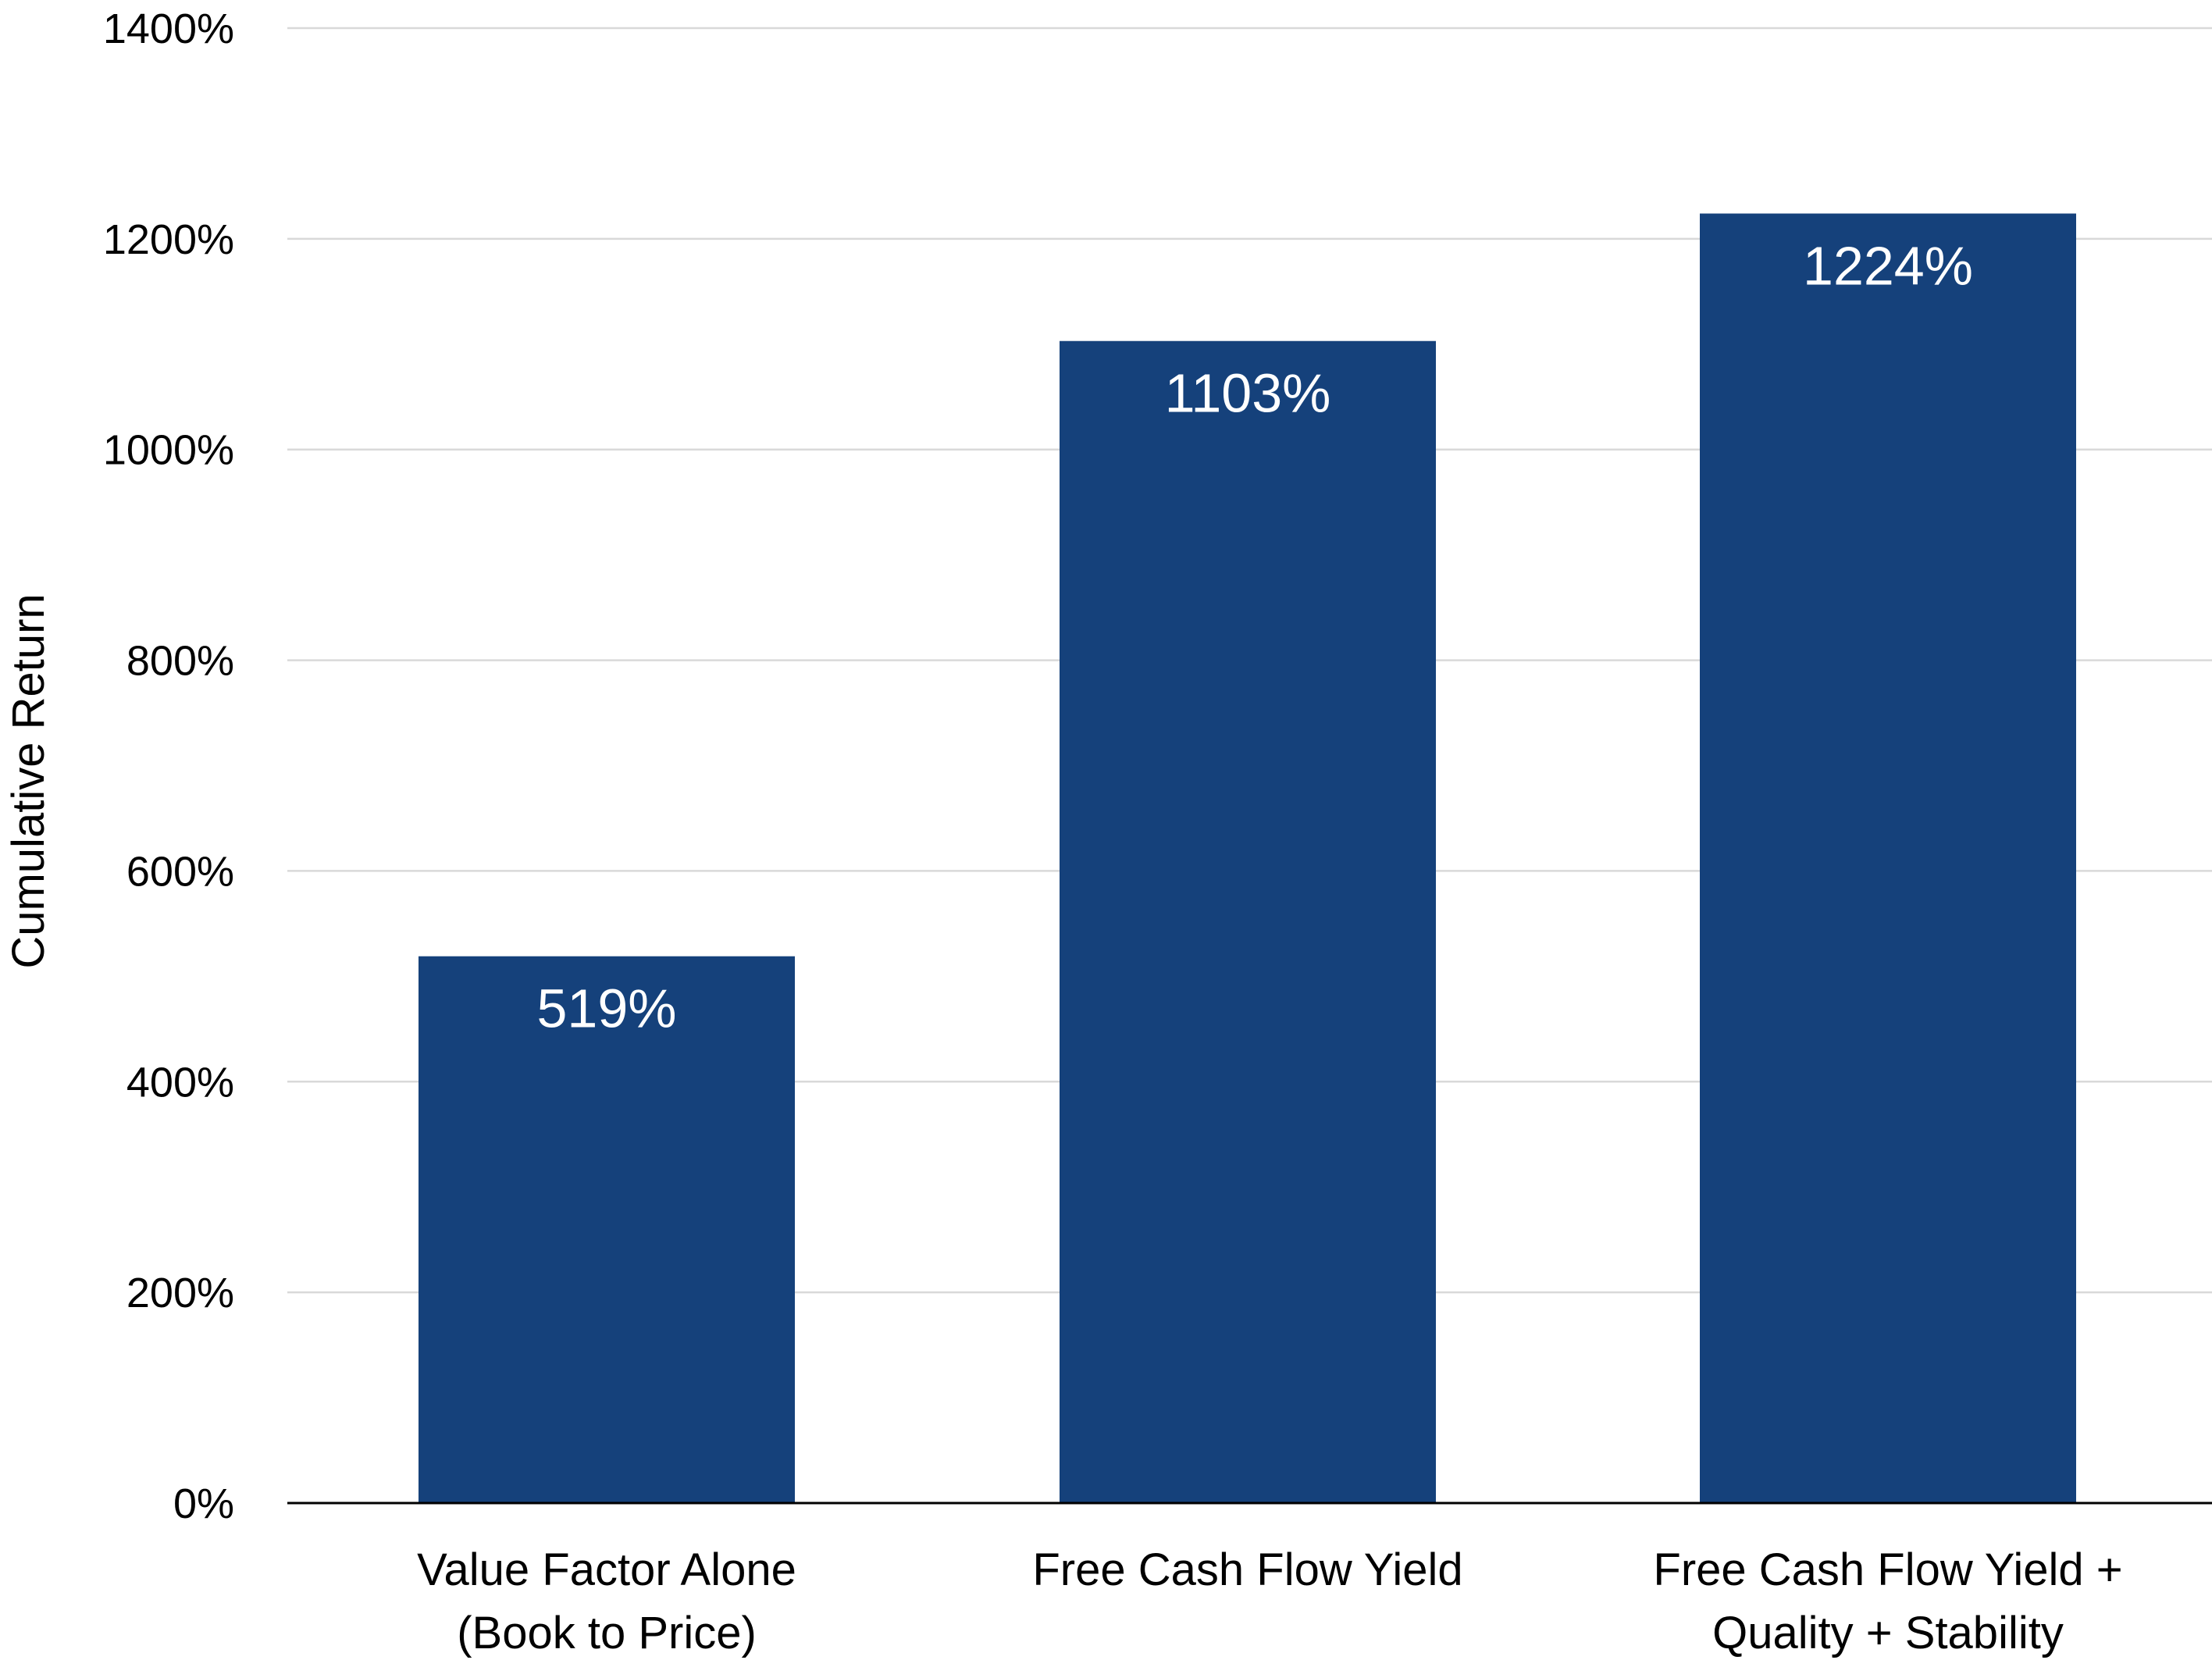 This screenshot has width=2212, height=1660. Describe the element at coordinates (1247, 1569) in the screenshot. I see `x-category-label: Free Cash Flow Yield` at that location.